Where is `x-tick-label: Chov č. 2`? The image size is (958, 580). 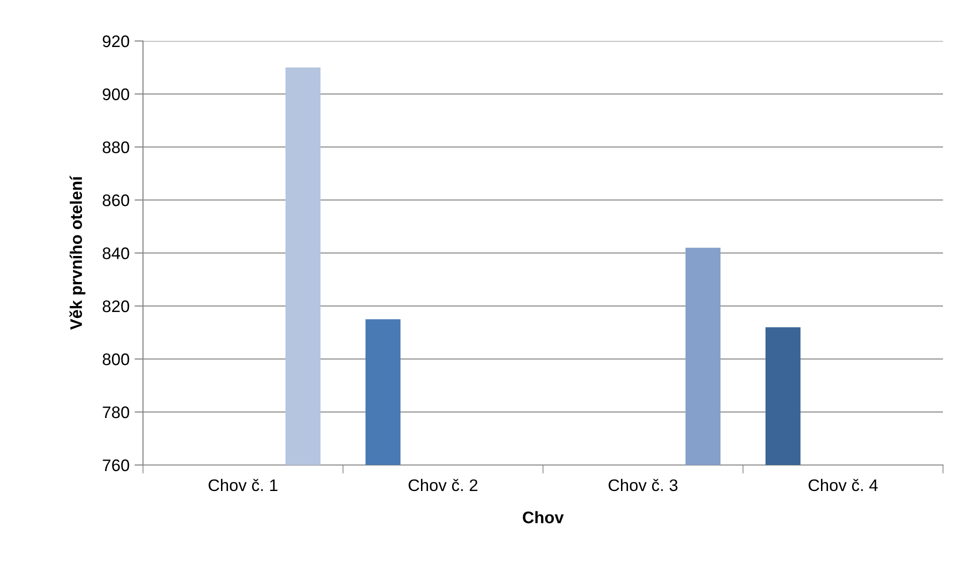
x-tick-label: Chov č. 2 is located at coordinates (443, 485).